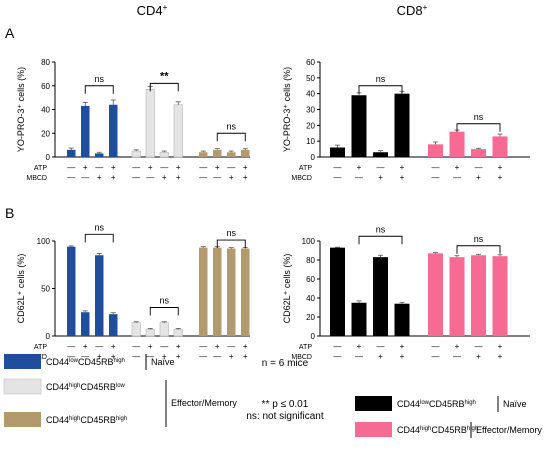 Image resolution: width=550 pixels, height=451 pixels. I want to click on legend-swatch-cd8-effmem, so click(373, 429).